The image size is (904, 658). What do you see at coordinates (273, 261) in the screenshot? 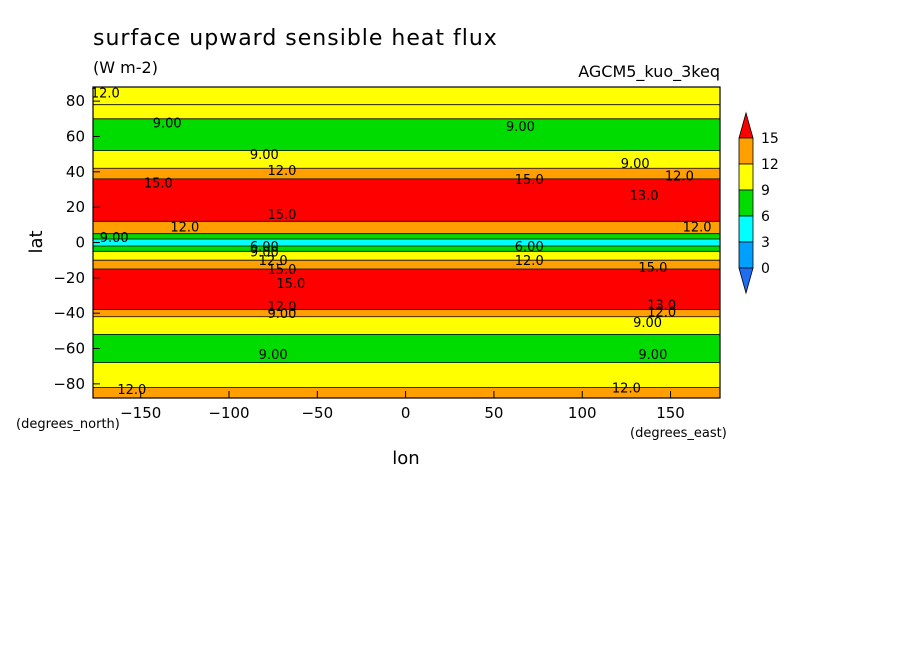
I see `contour-label-17: 12.0` at bounding box center [273, 261].